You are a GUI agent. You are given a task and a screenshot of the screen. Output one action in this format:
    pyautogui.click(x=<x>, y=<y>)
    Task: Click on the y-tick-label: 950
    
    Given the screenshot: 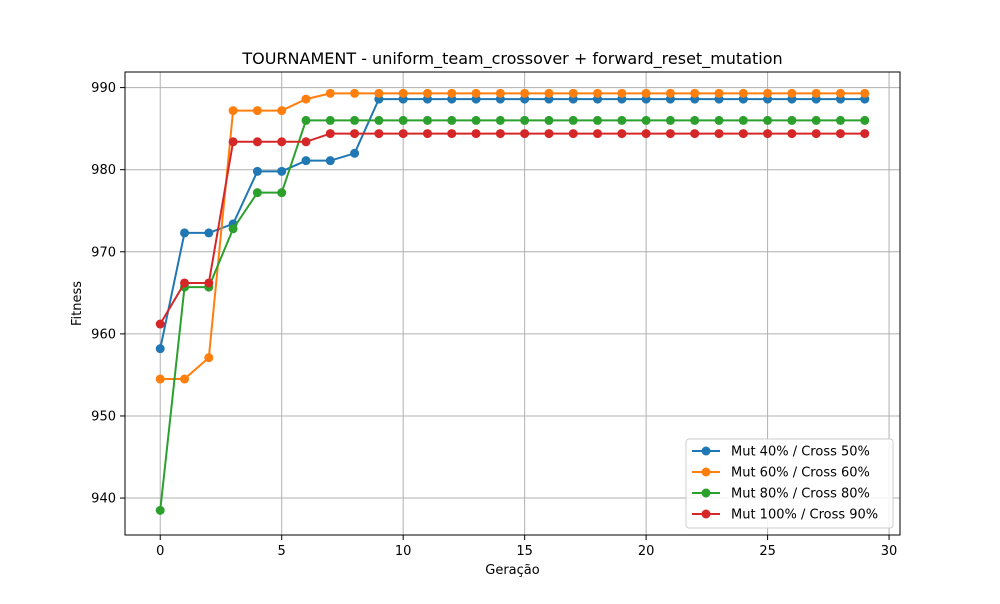 What is the action you would take?
    pyautogui.click(x=103, y=416)
    